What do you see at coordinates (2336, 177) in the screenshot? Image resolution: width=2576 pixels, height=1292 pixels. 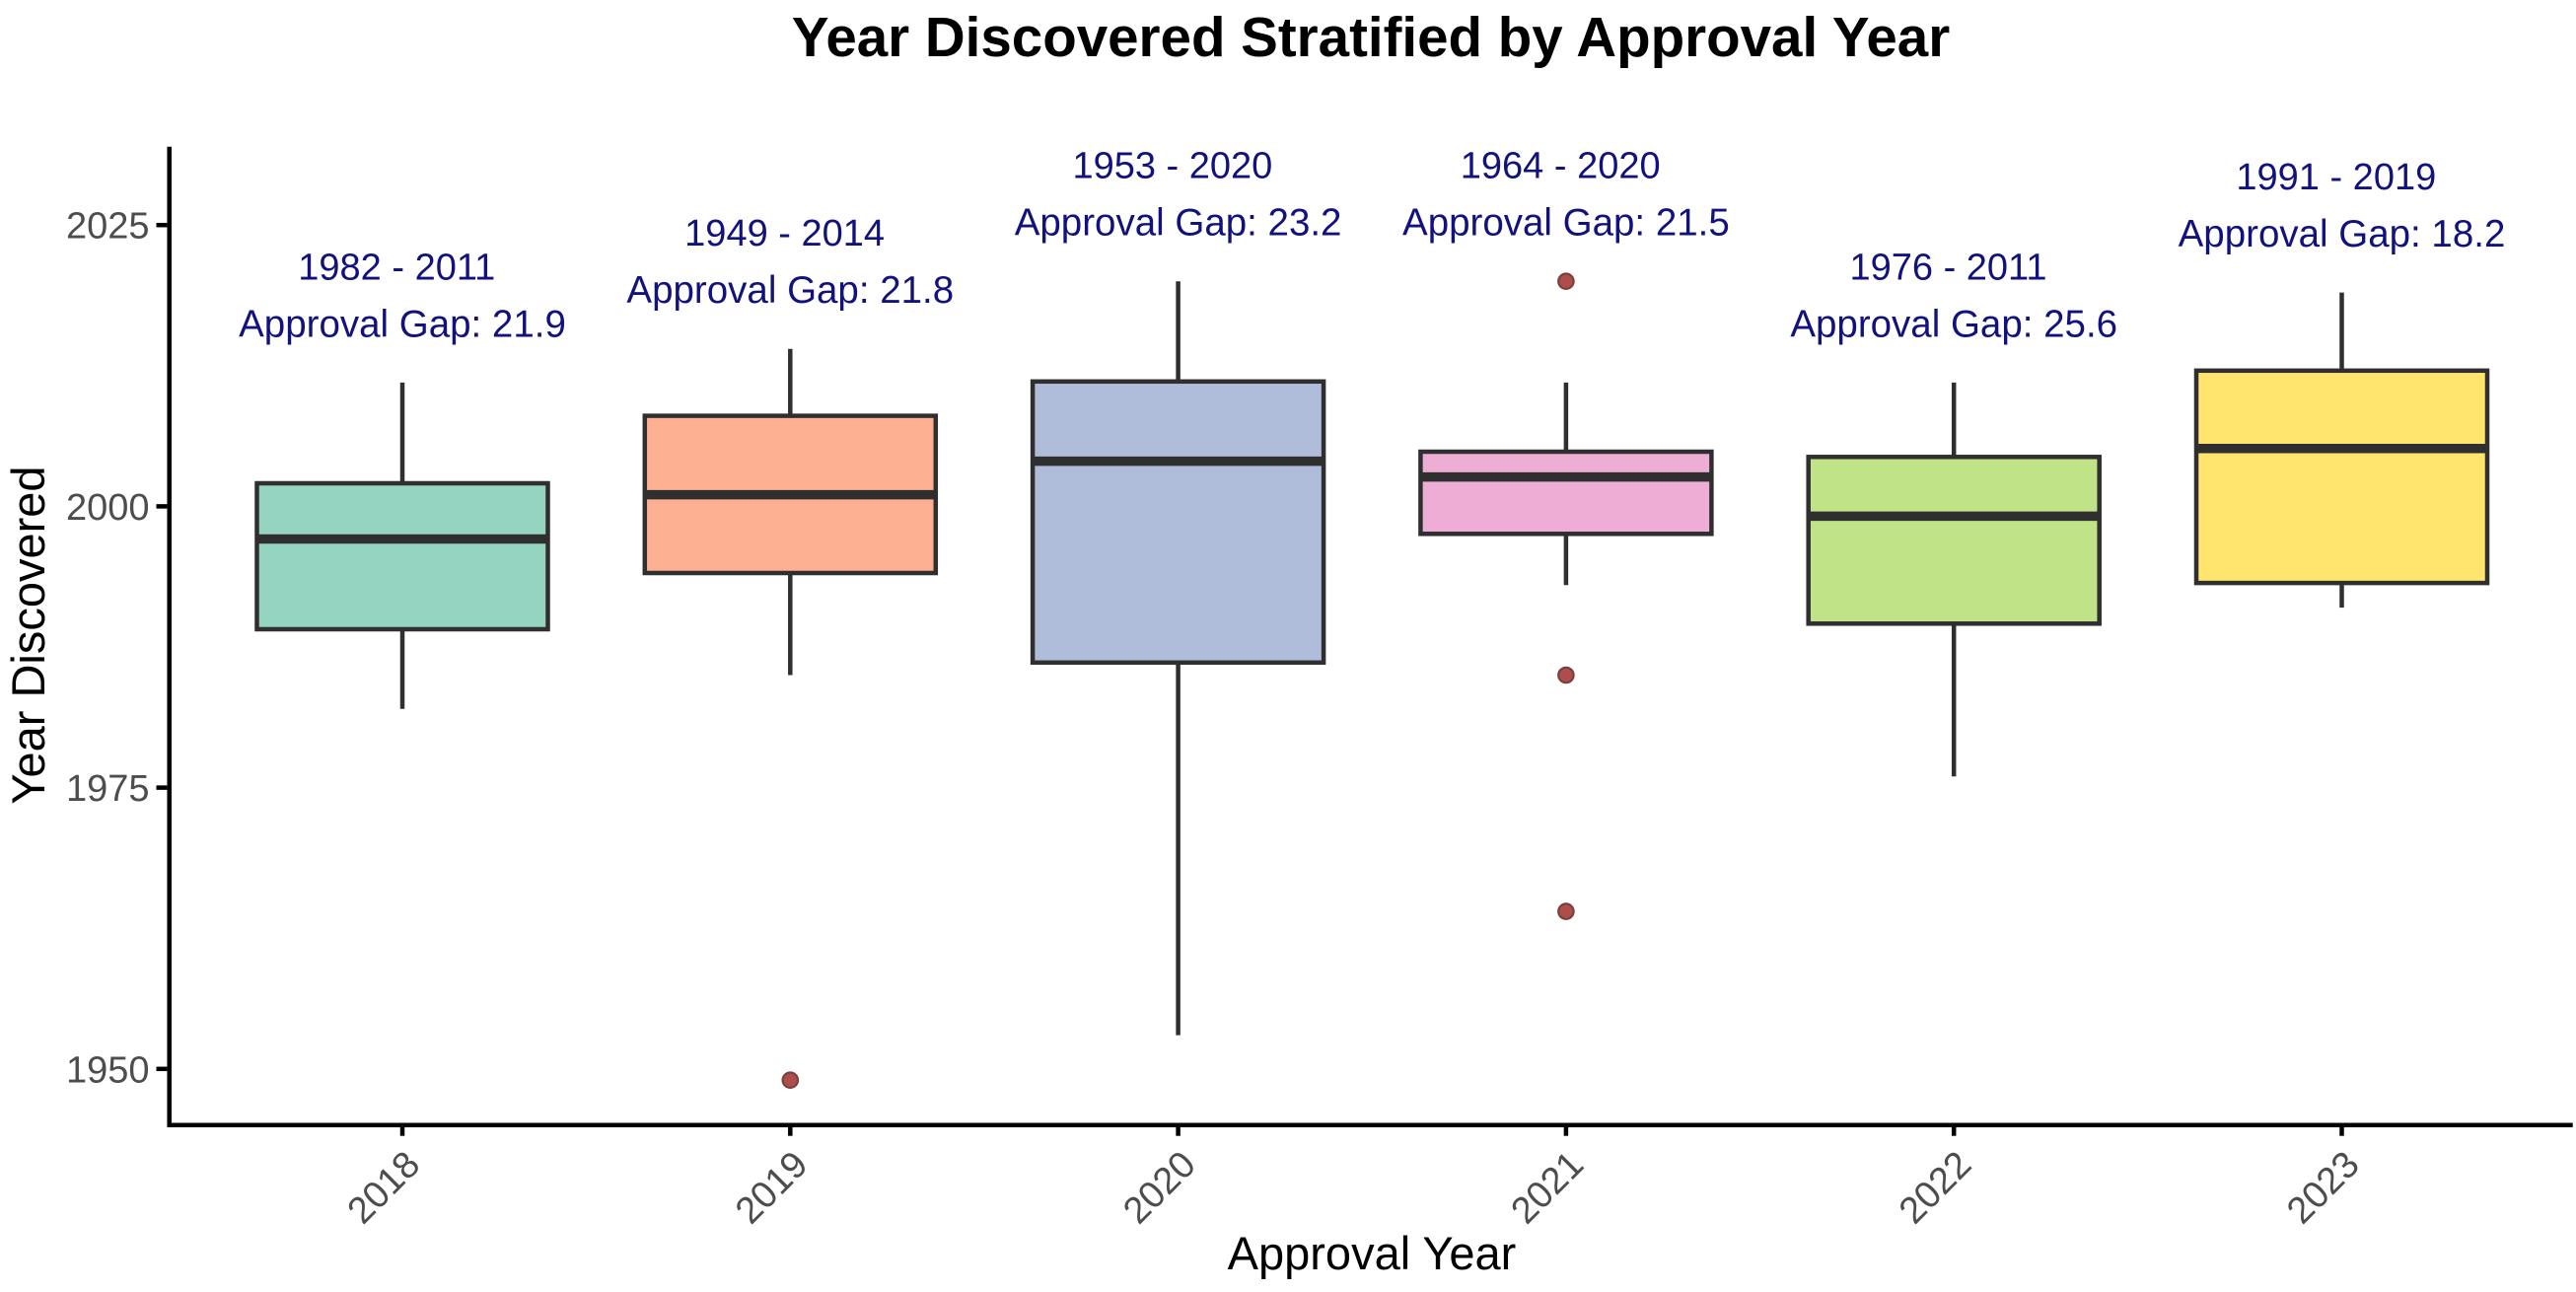 I see `svg-text: 1991 - 2019` at bounding box center [2336, 177].